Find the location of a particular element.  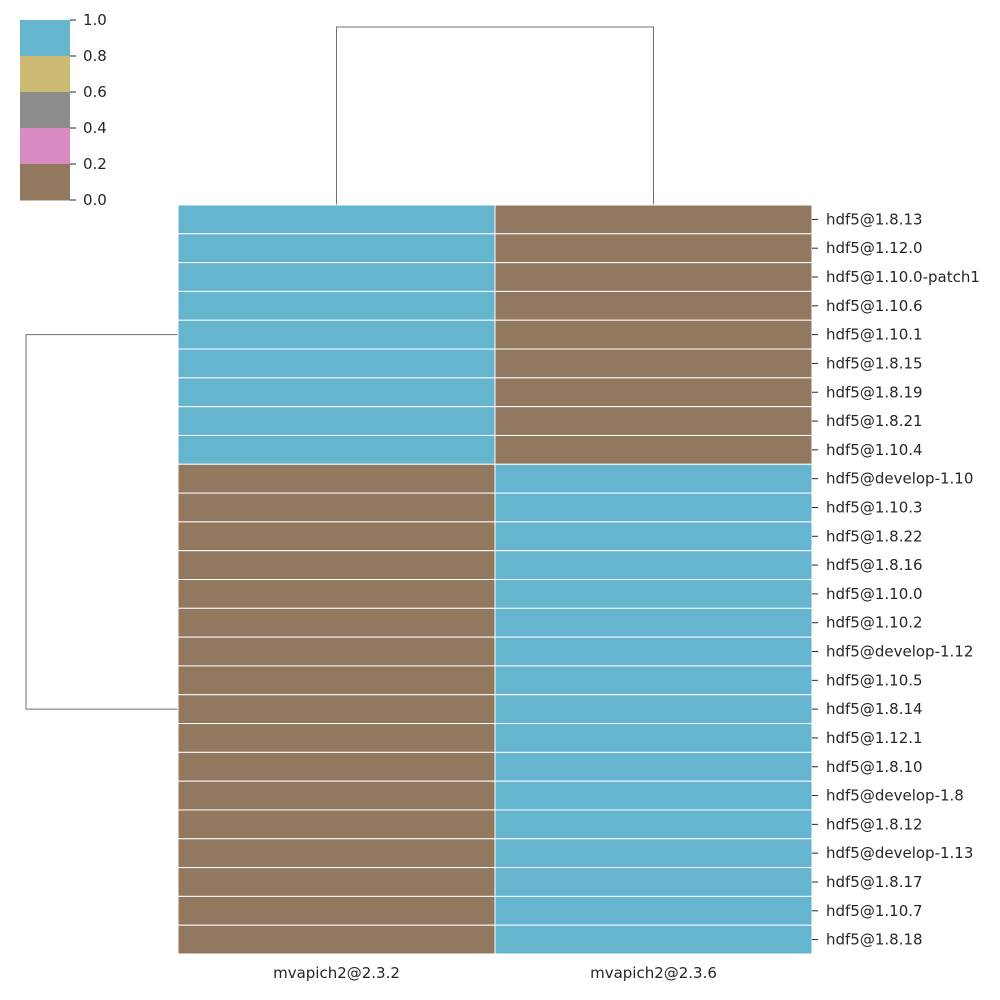

row-label: hdf5@1.12.0 is located at coordinates (874, 248).